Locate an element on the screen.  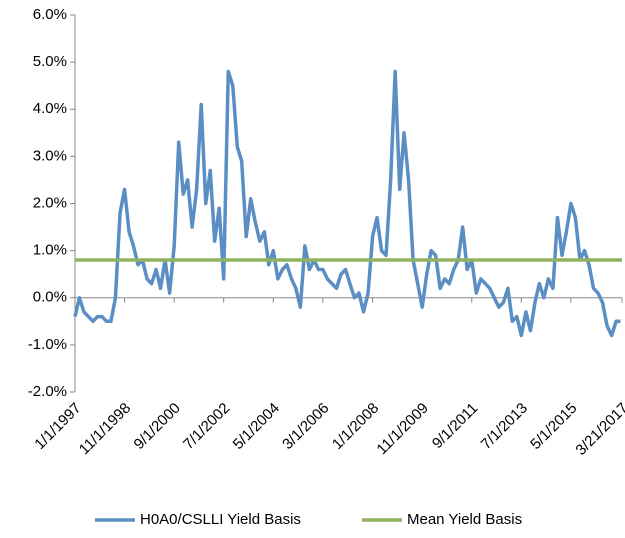
y-tick-label: 2.0% is located at coordinates (50, 202).